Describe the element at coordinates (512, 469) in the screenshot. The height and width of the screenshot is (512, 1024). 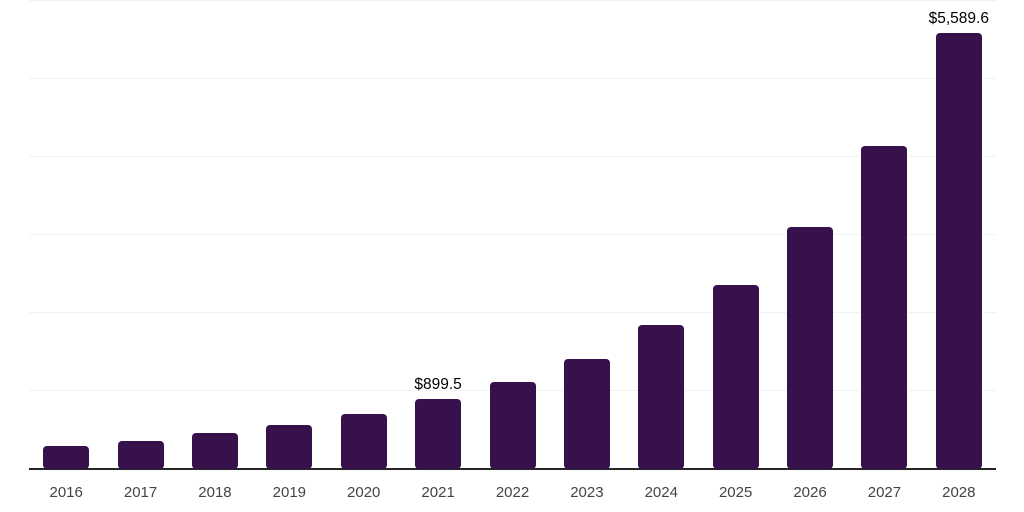
I see `x-axis-line` at that location.